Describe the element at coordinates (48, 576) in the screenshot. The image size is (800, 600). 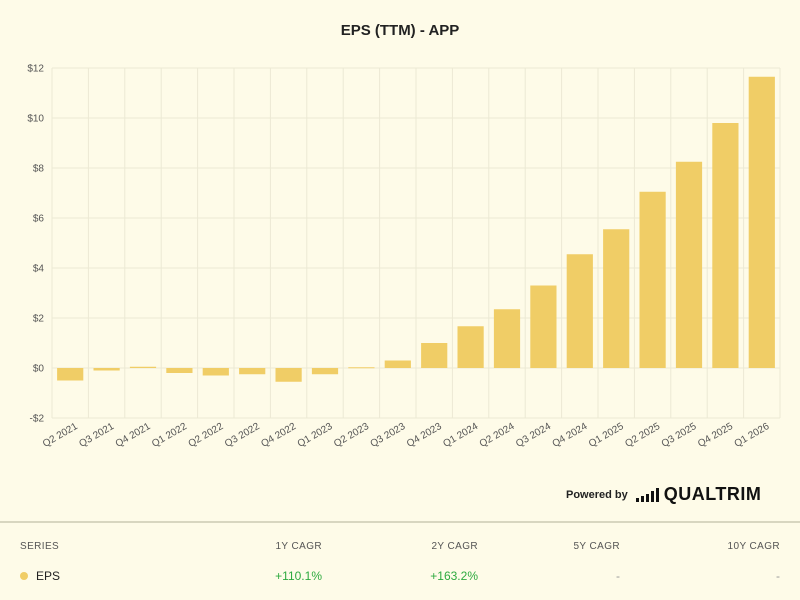
I see `series-name: EPS` at that location.